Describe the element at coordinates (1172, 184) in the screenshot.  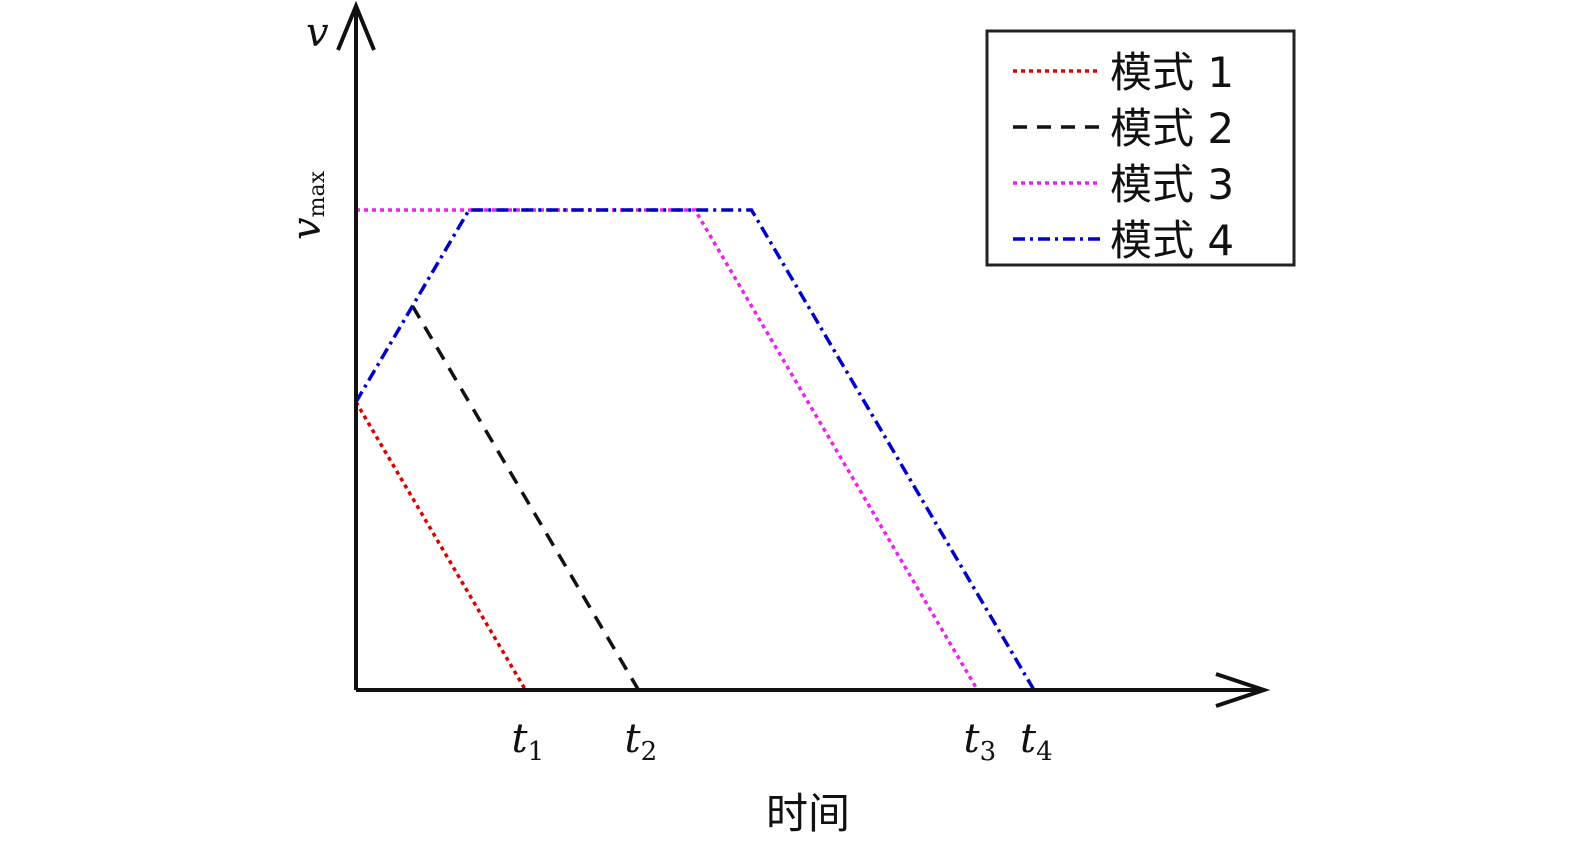
I see `legend-label-3: 模式 3` at that location.